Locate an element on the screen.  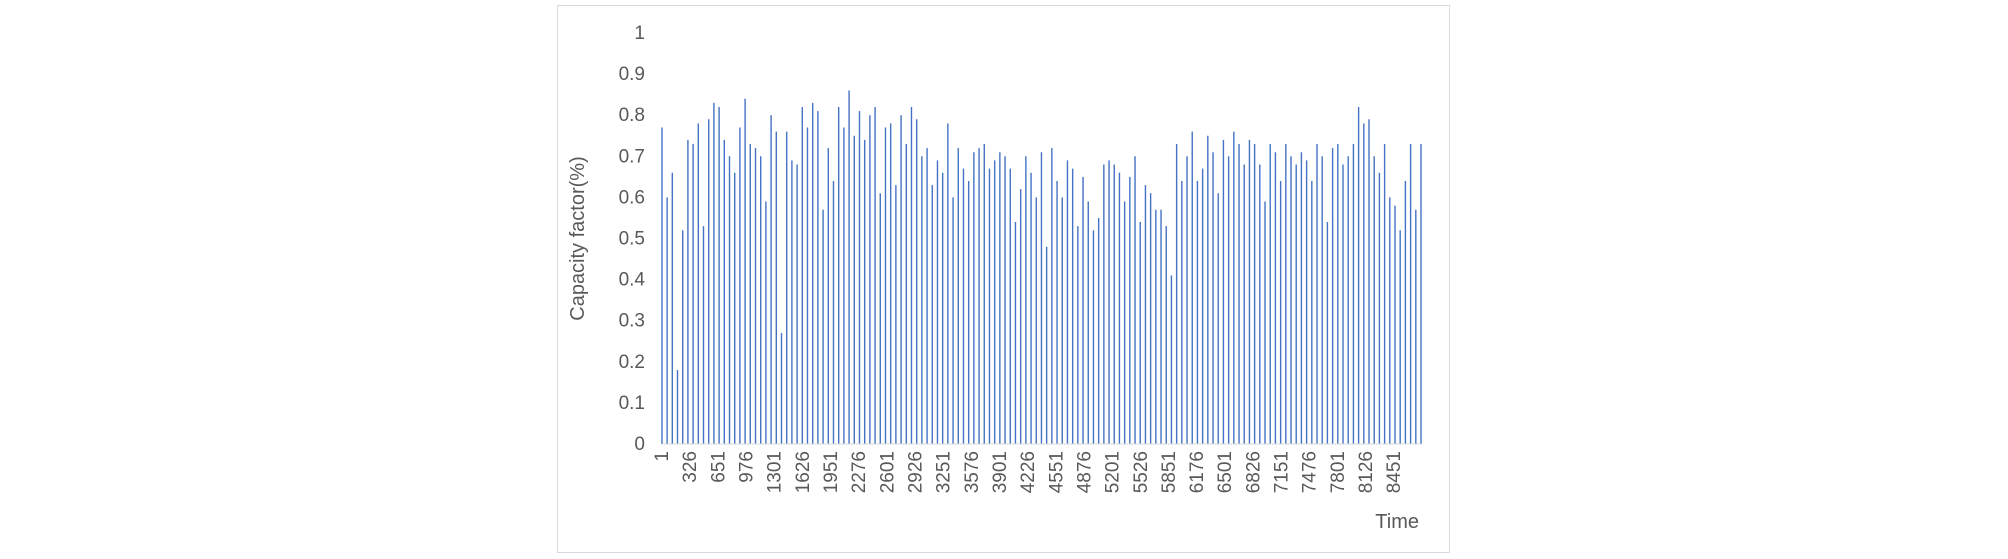
x-tick-label: 2601 is located at coordinates (887, 472).